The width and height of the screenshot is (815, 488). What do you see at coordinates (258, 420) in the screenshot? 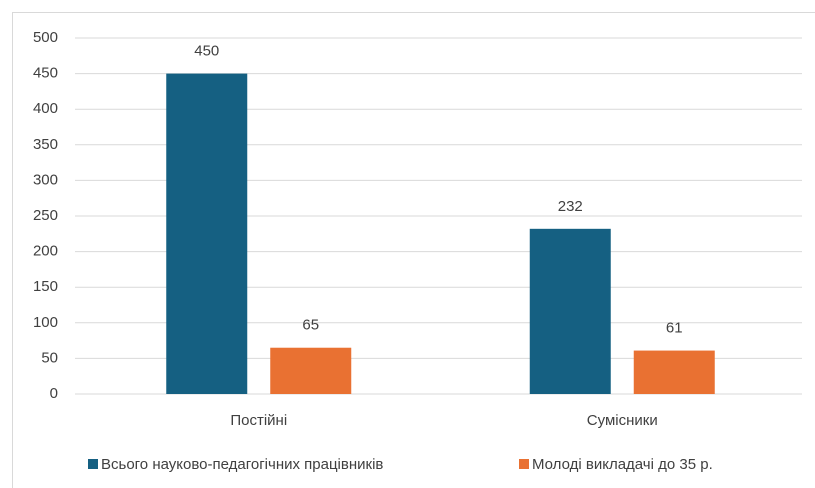
I see `x-tick-label: Постійні` at bounding box center [258, 420].